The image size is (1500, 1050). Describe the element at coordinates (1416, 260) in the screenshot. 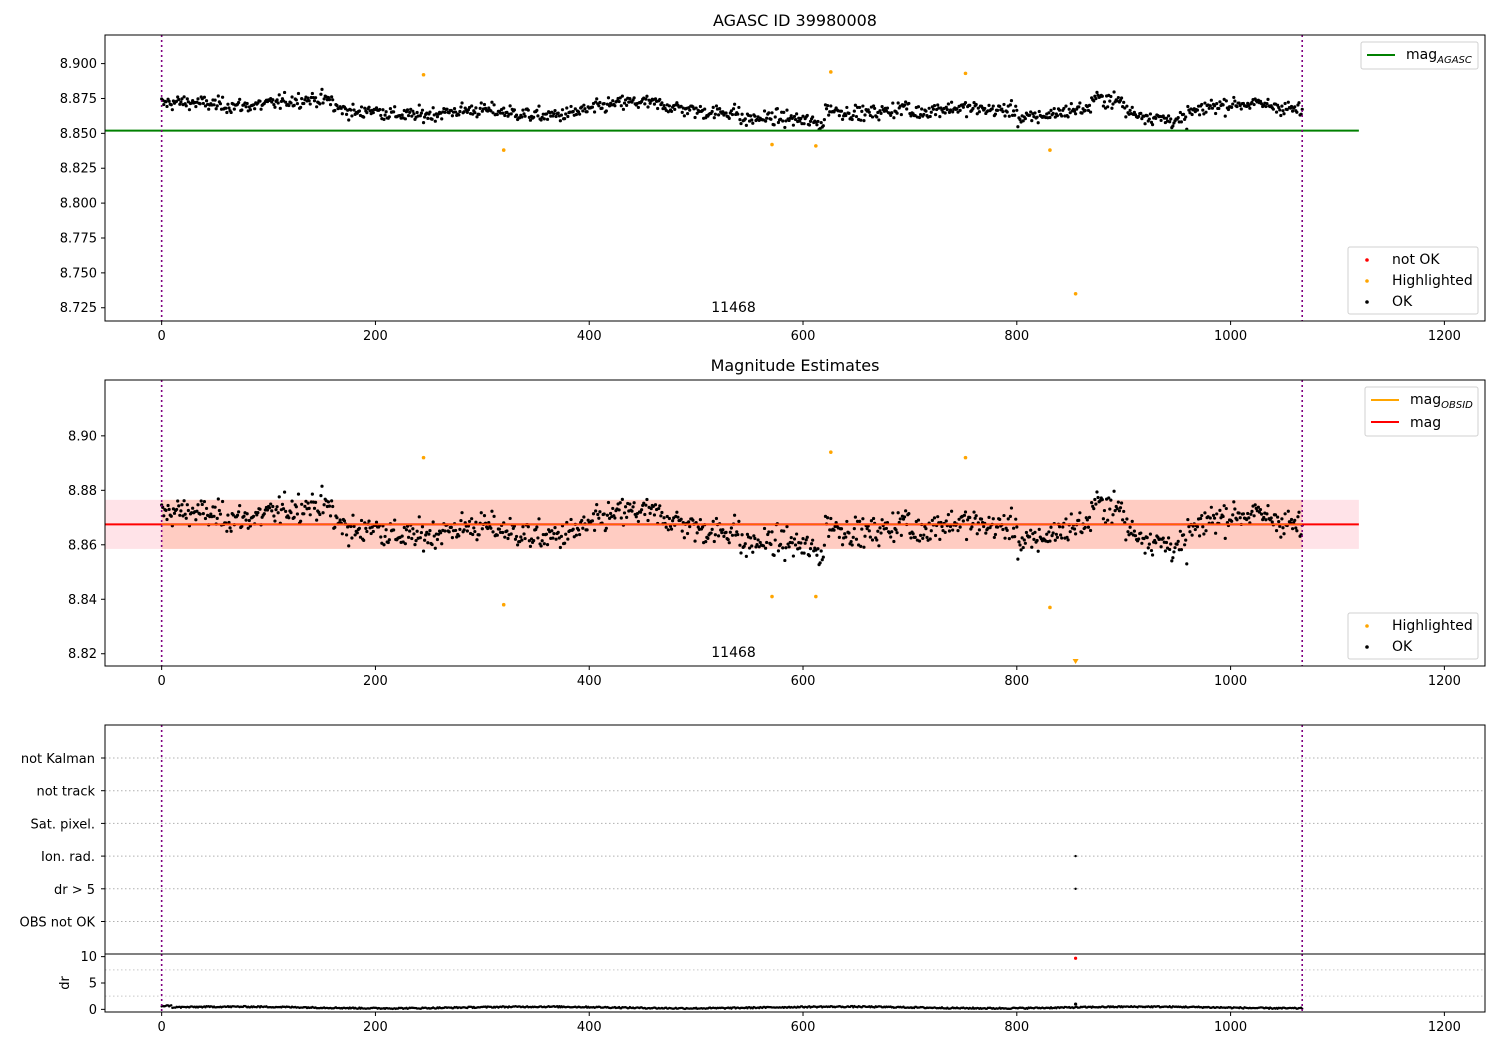

I see `not-ok-legend-label: not OK` at that location.